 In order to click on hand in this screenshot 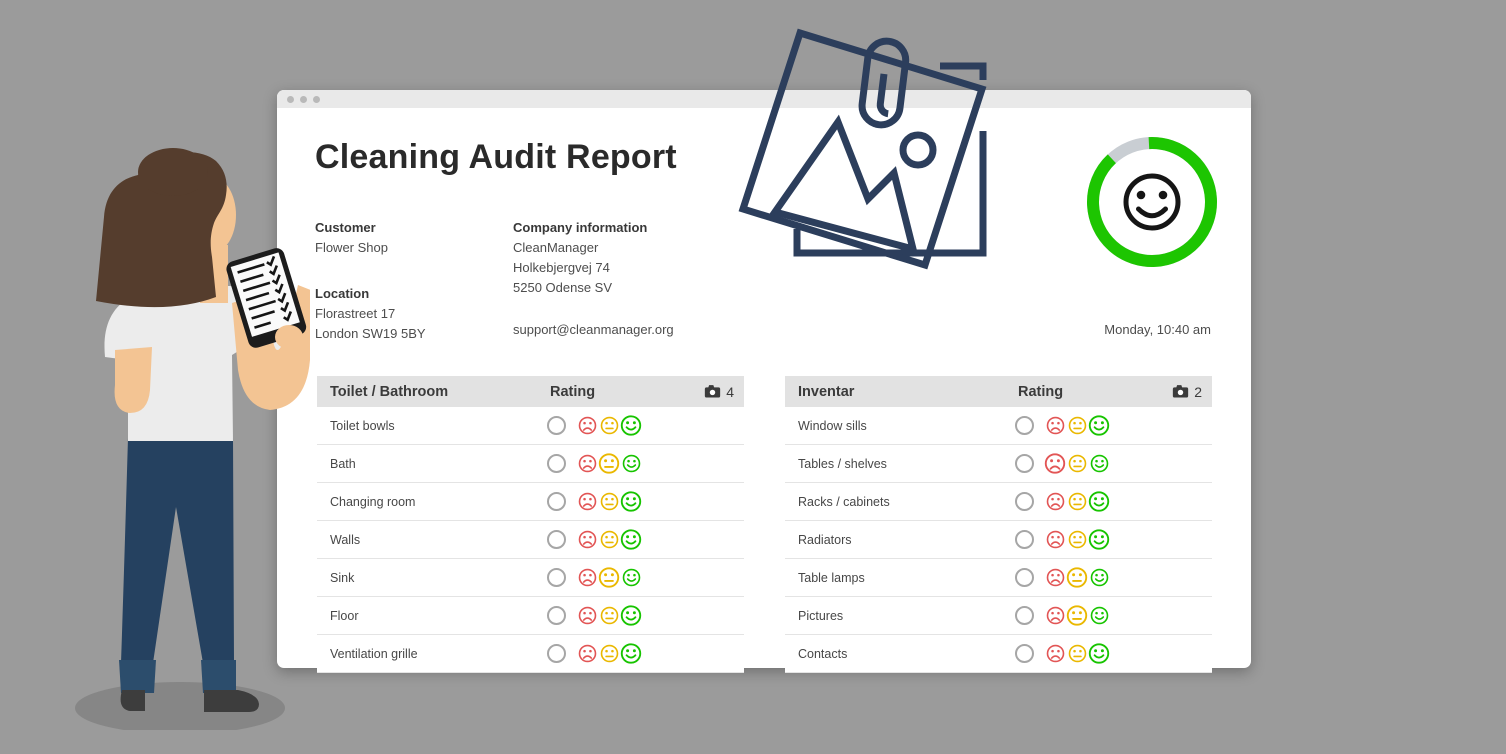, I will do `click(289, 337)`.